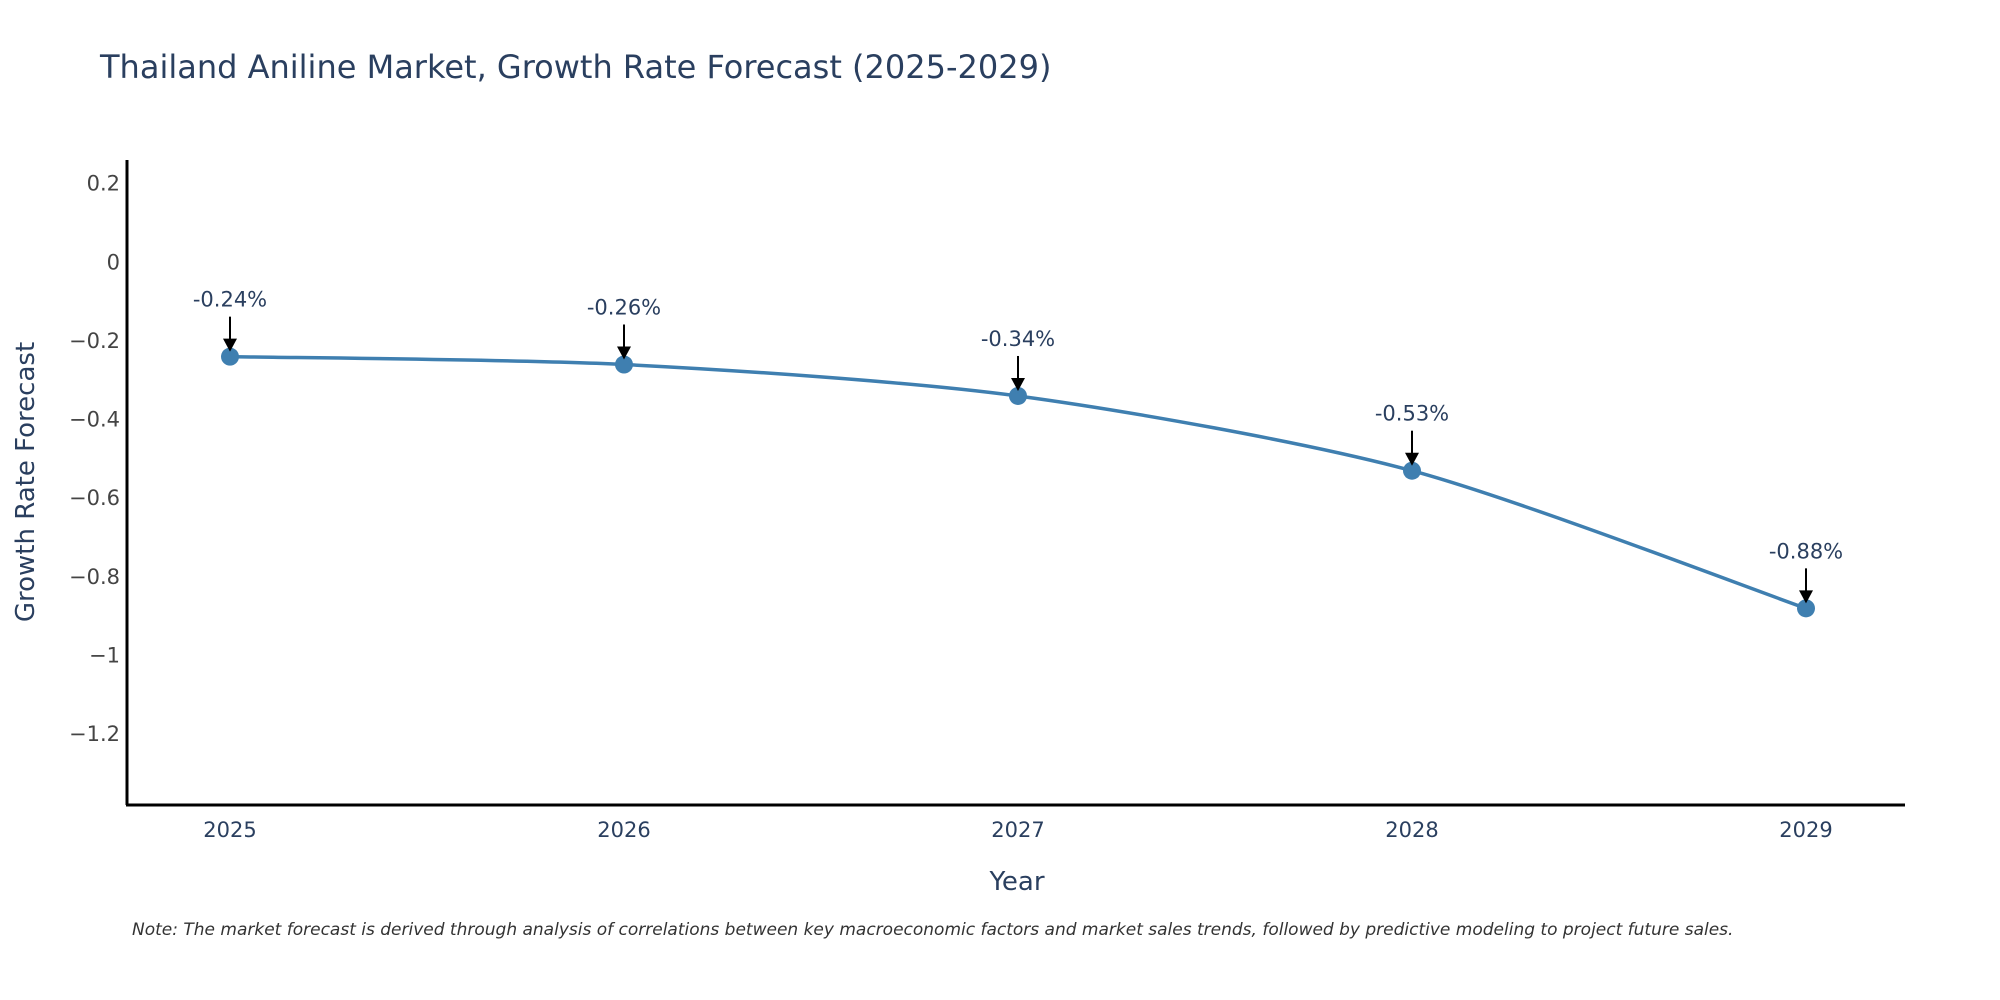 The image size is (2000, 1000). What do you see at coordinates (1016, 882) in the screenshot?
I see `x-axis-title: Year` at bounding box center [1016, 882].